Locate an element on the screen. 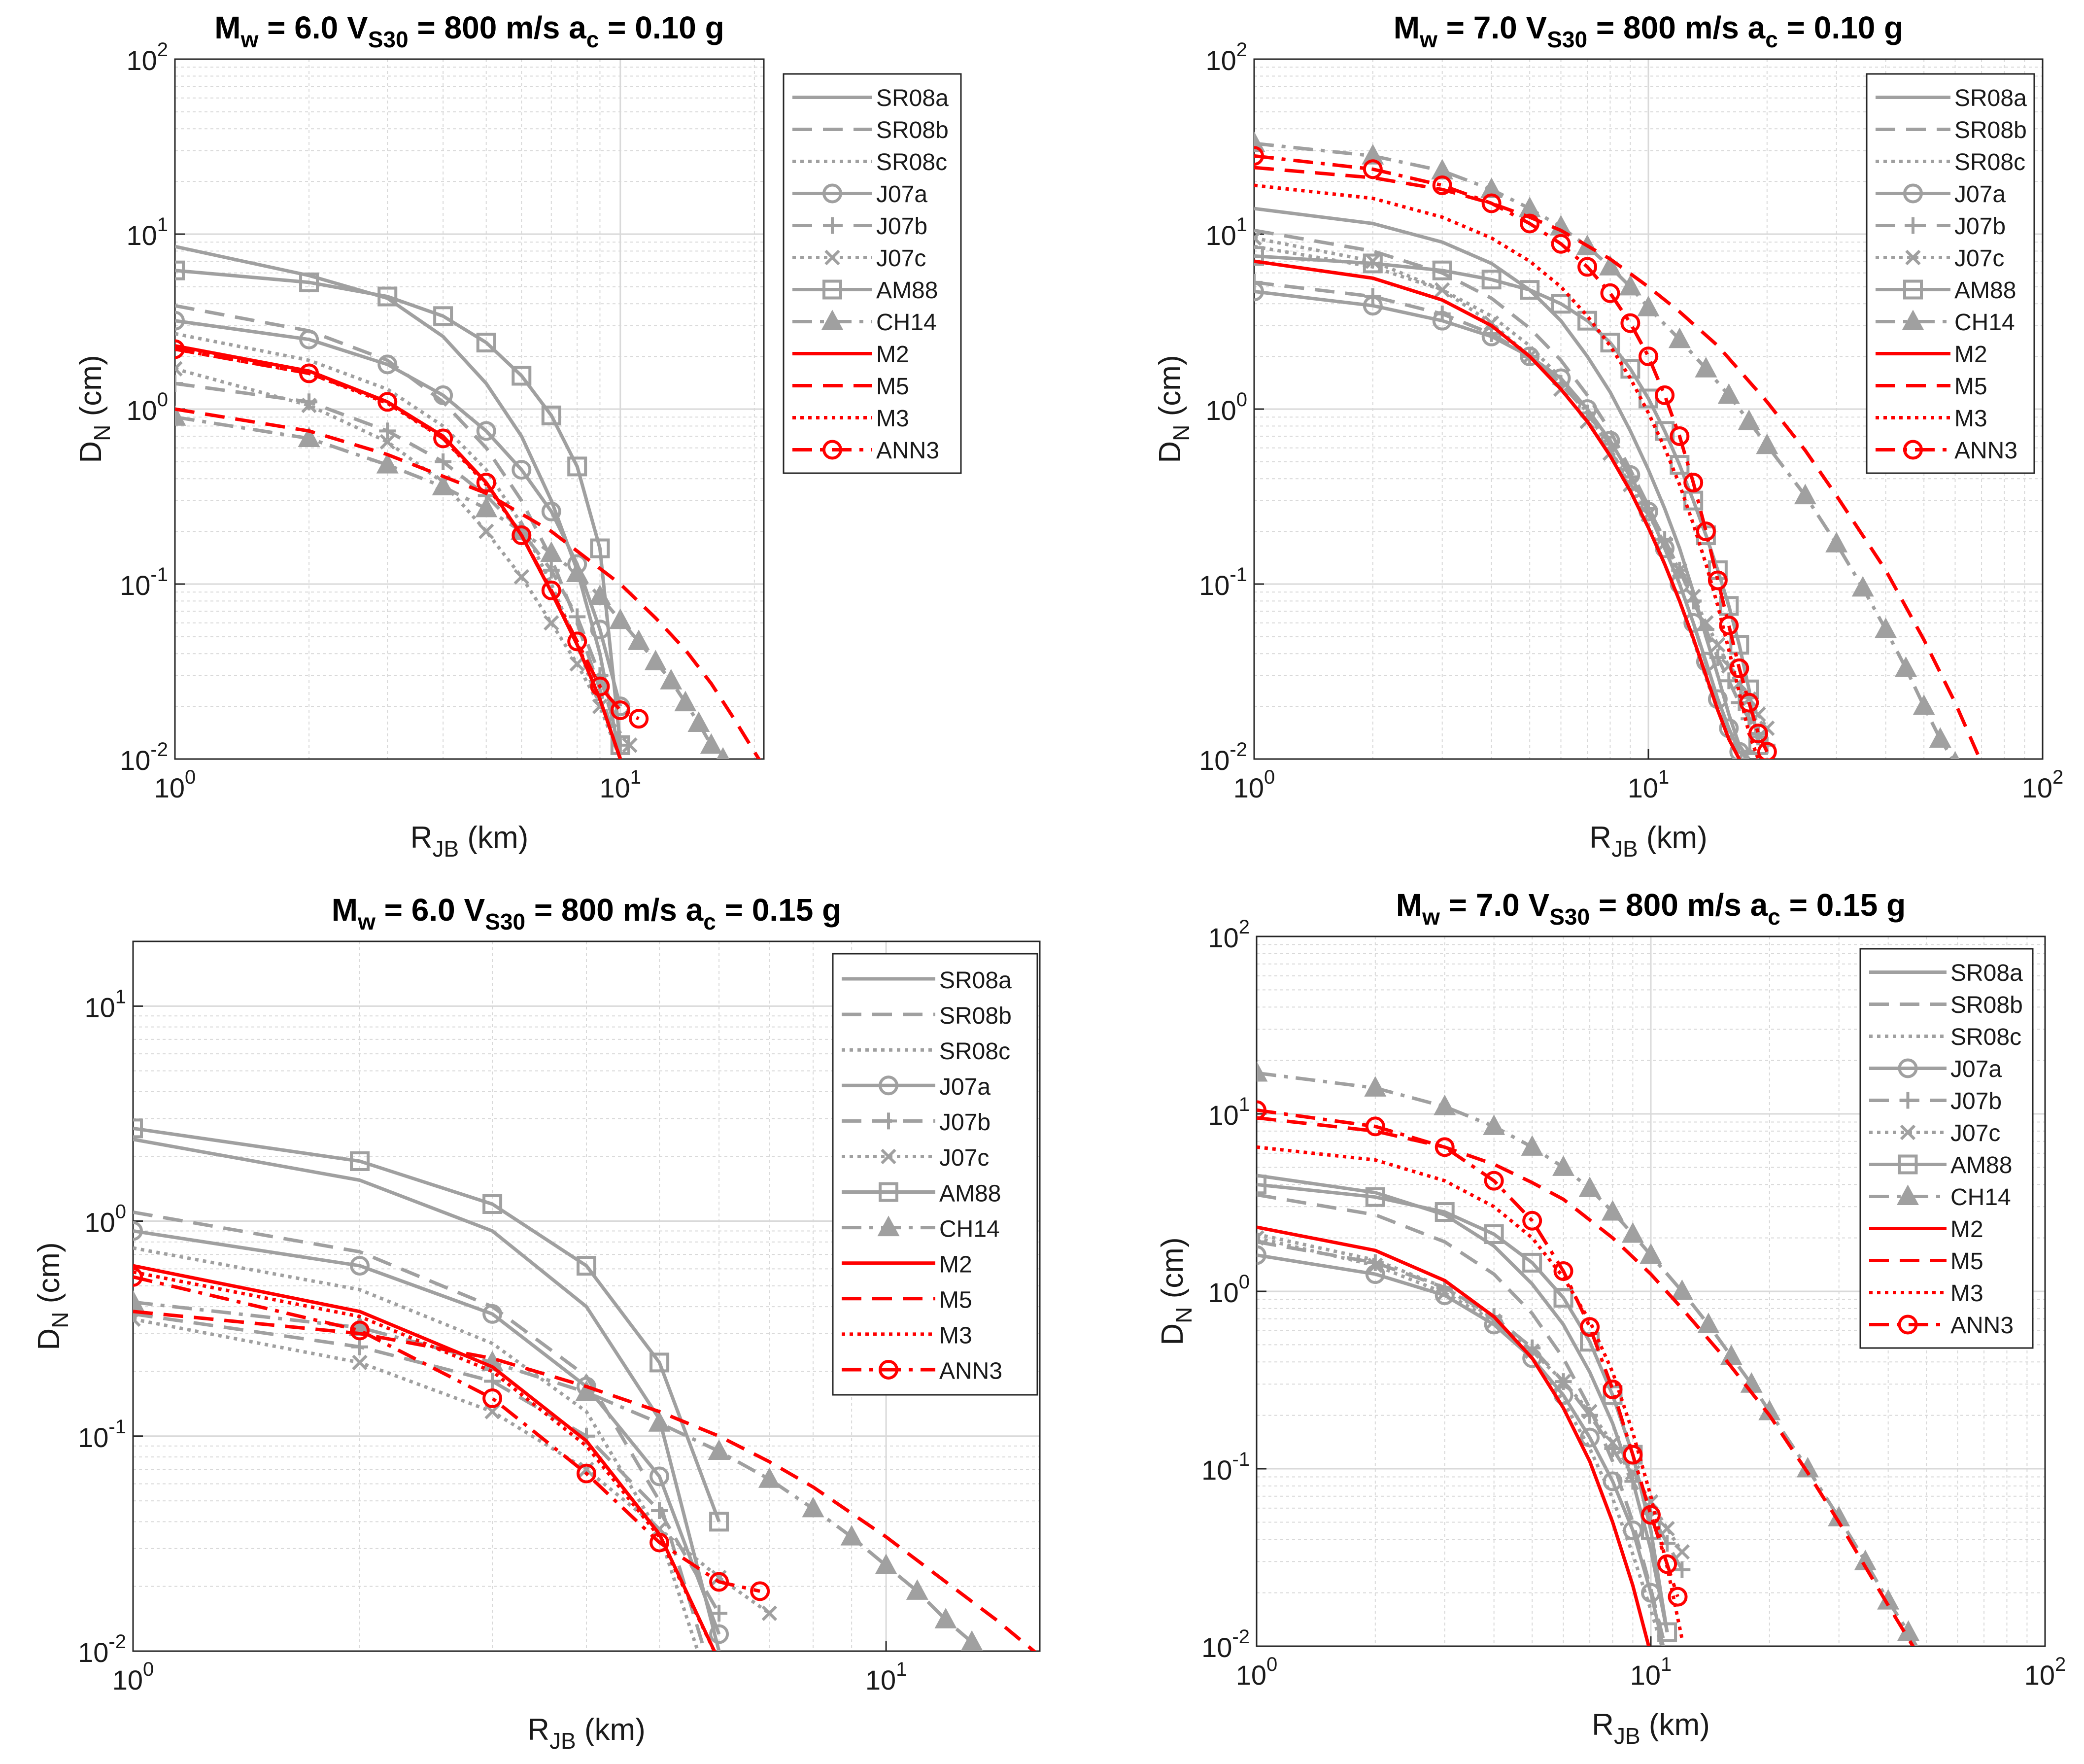 The width and height of the screenshot is (2084, 1764). series-line-m2 is located at coordinates (1498, 509).